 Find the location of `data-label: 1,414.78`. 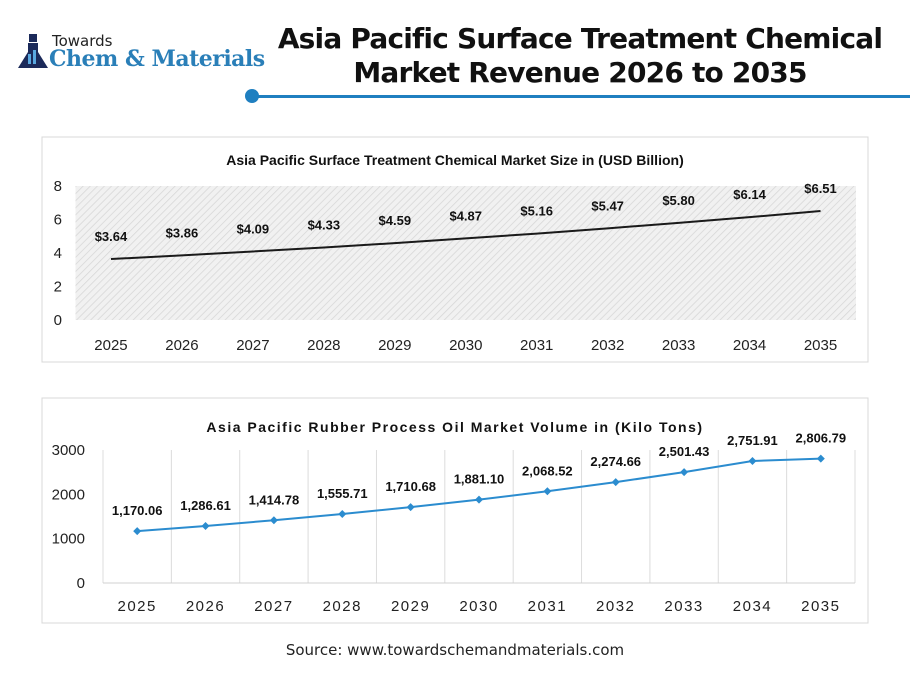

data-label: 1,414.78 is located at coordinates (274, 499).